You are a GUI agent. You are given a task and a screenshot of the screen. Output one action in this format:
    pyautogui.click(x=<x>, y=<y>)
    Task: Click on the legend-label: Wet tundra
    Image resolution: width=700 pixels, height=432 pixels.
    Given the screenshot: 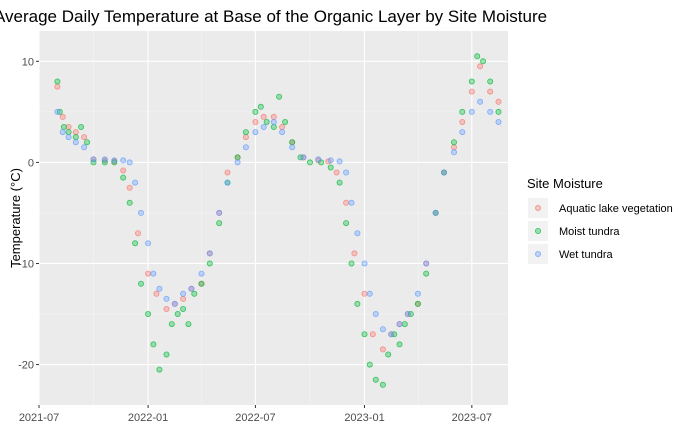 What is the action you would take?
    pyautogui.click(x=586, y=255)
    